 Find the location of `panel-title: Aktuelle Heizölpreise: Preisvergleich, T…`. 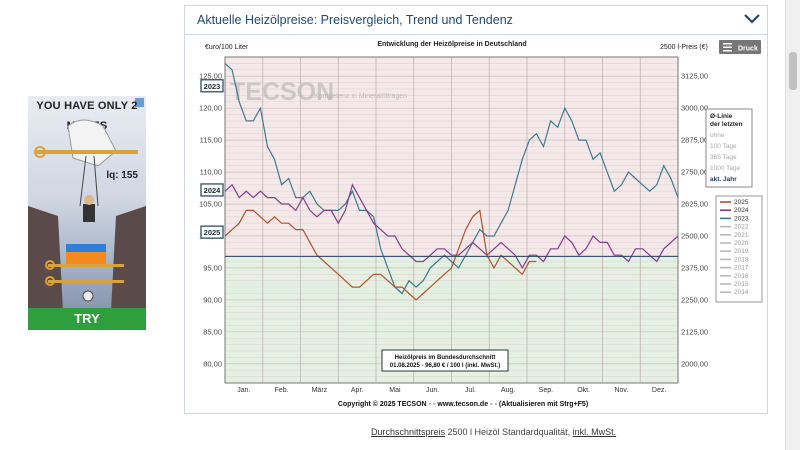

panel-title: Aktuelle Heizölpreise: Preisvergleich, T… is located at coordinates (355, 20).